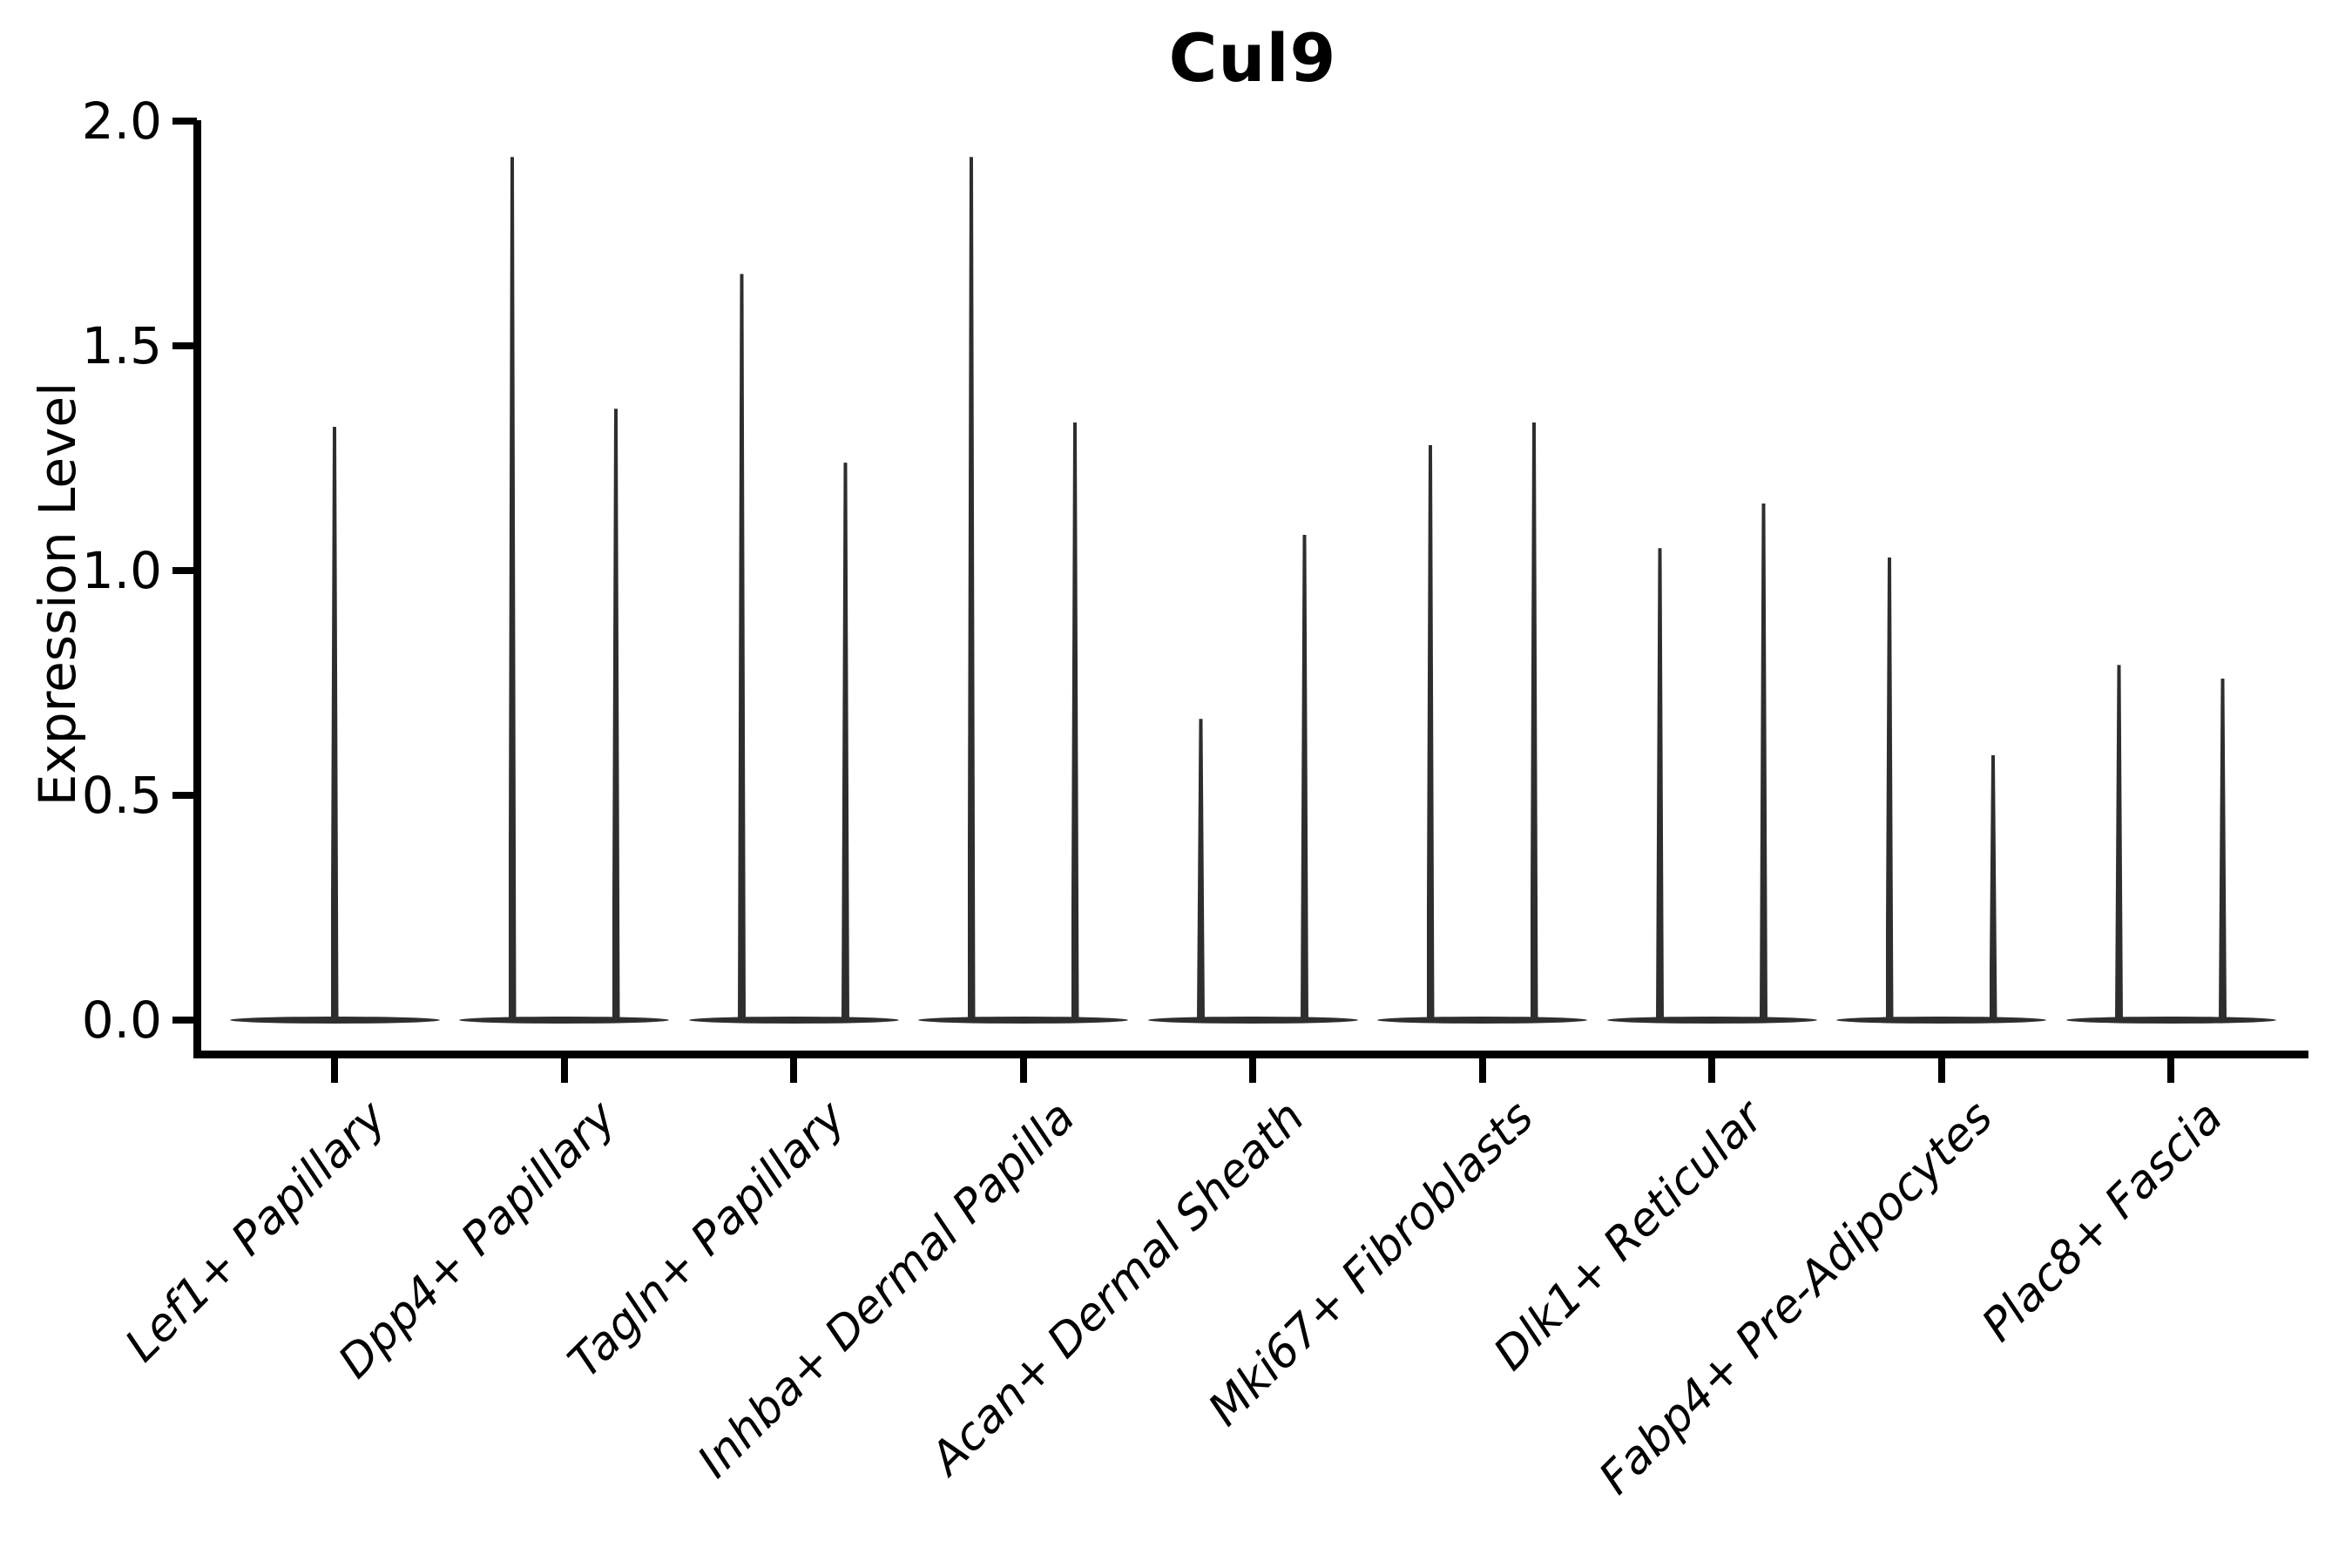 This screenshot has width=2352, height=1568. Describe the element at coordinates (886, 1290) in the screenshot. I see `x-tick-label: Inhba+ Dermal Papilla` at that location.